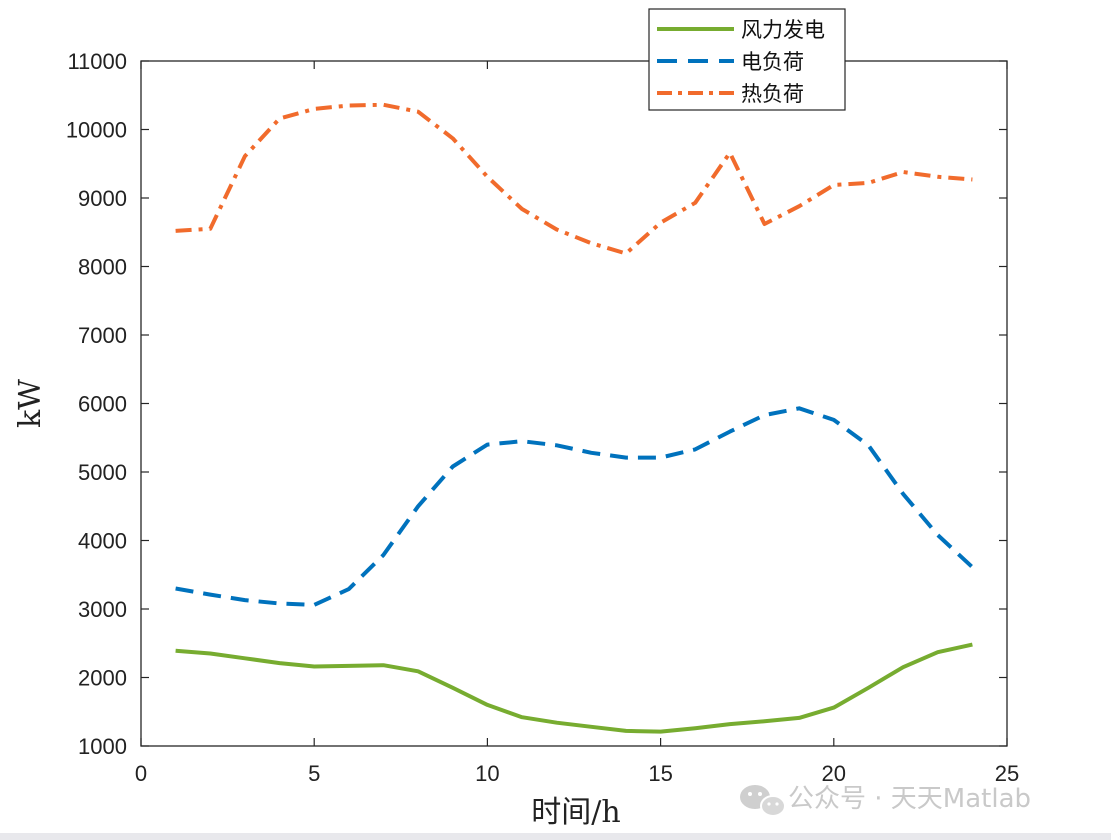 This screenshot has height=840, width=1111. I want to click on y-tick-label: 7000, so click(102, 335).